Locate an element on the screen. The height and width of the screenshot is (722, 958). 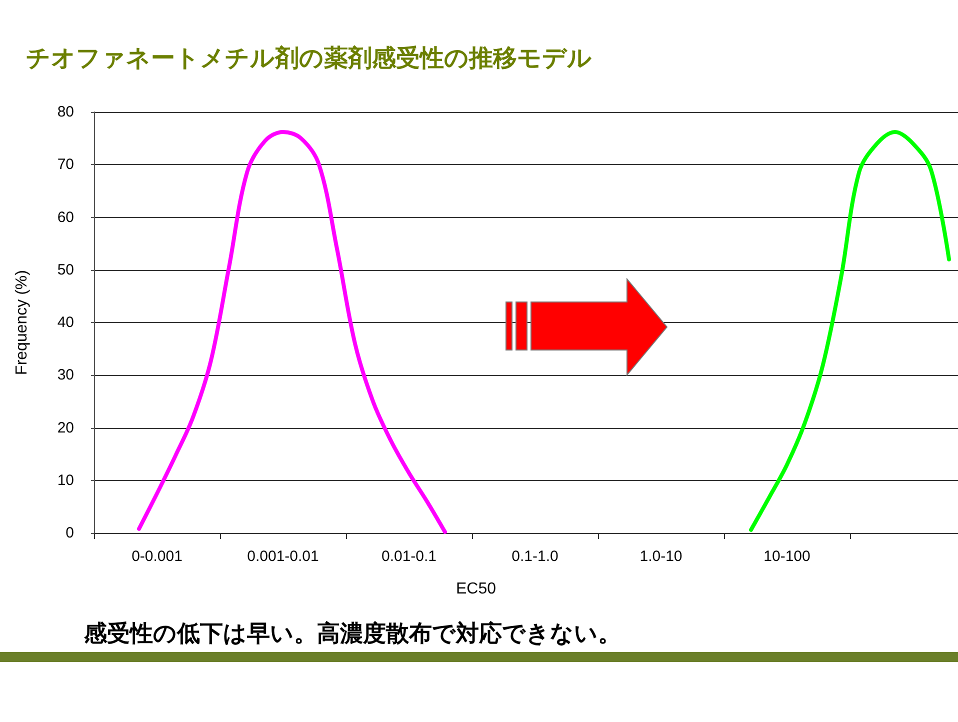
y-axis-title: Frequency (%) is located at coordinates (22, 322).